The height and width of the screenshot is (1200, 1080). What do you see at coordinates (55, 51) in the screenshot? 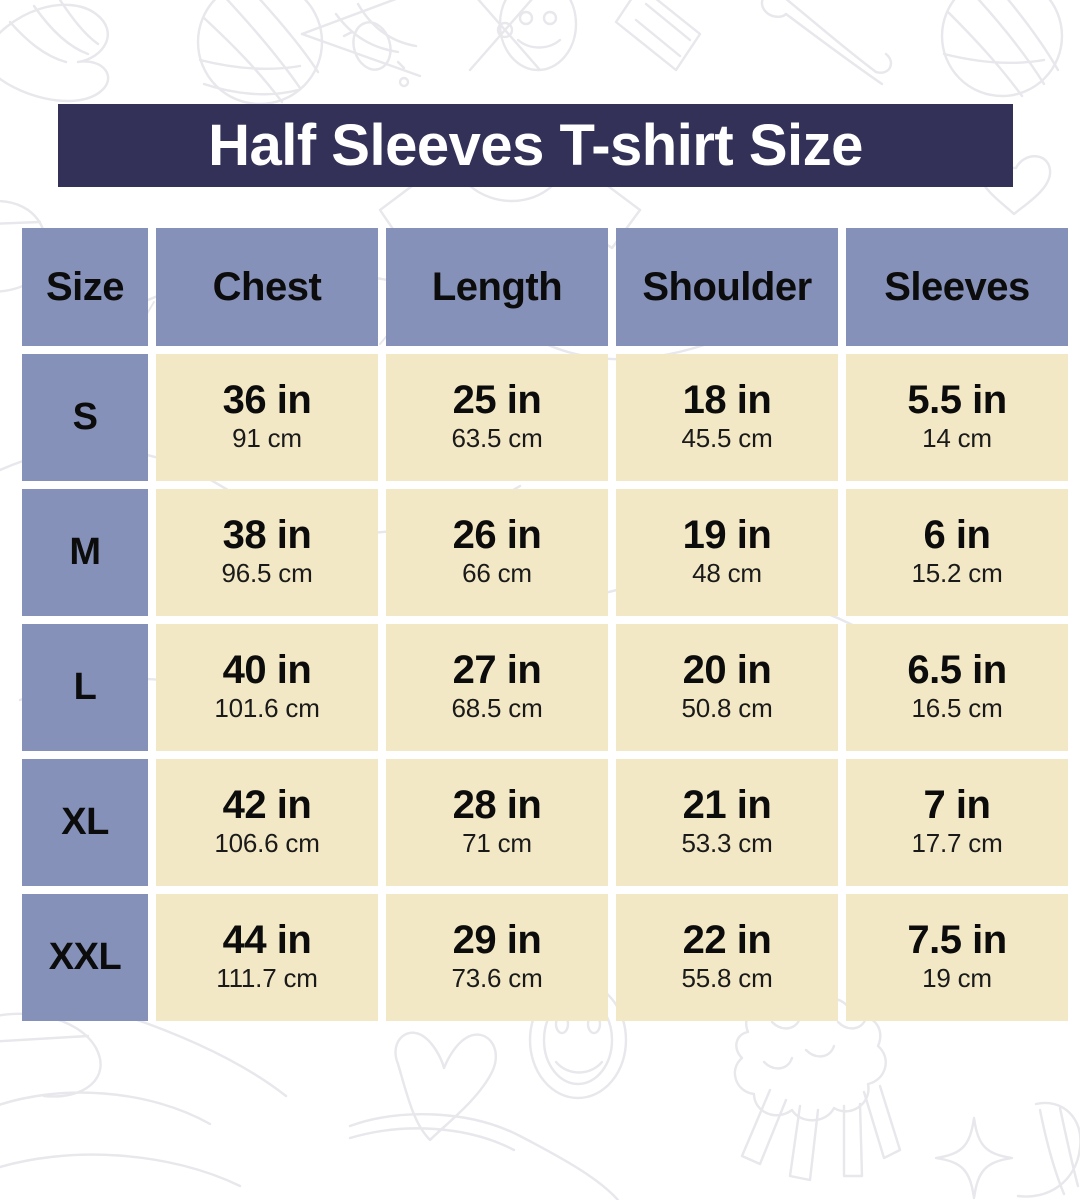
I see `yarn-skein-icon` at bounding box center [55, 51].